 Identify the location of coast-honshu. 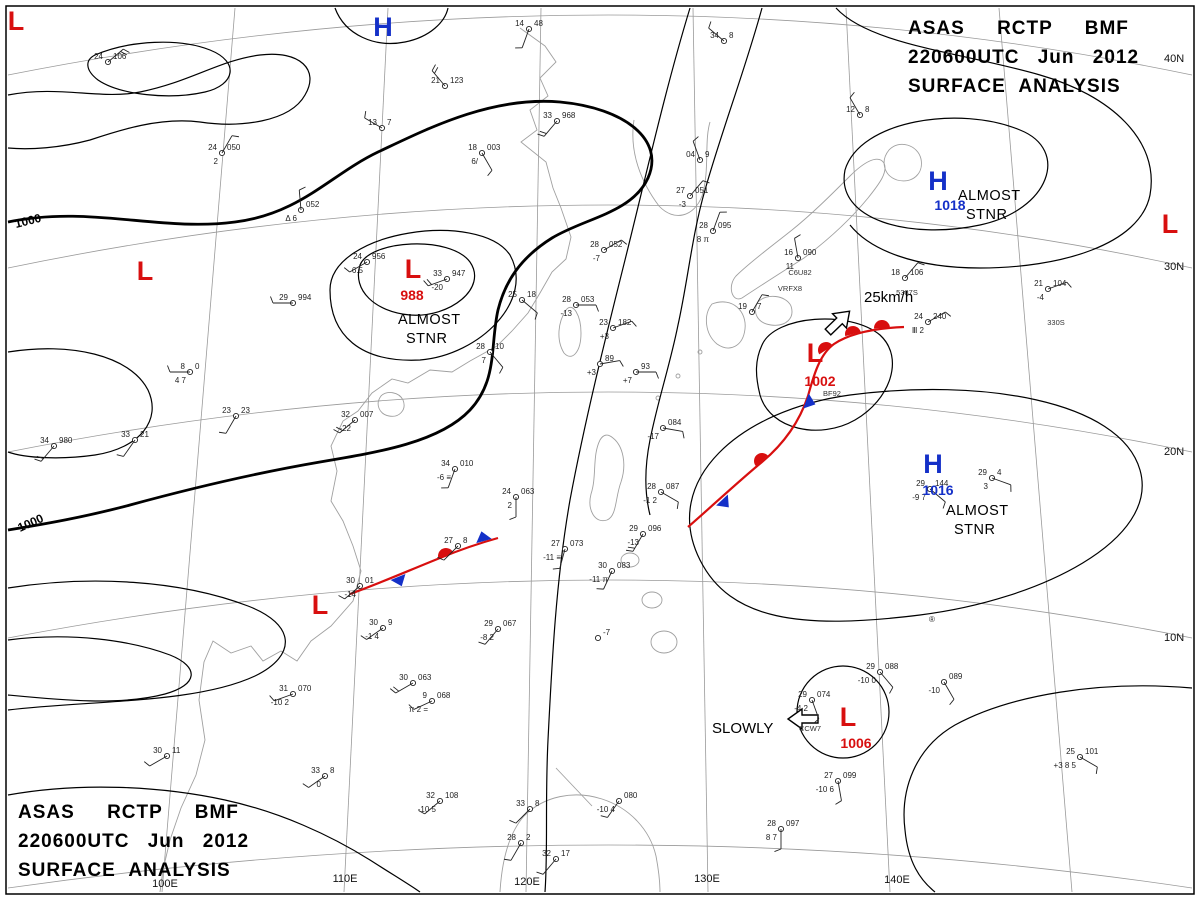
(808, 229).